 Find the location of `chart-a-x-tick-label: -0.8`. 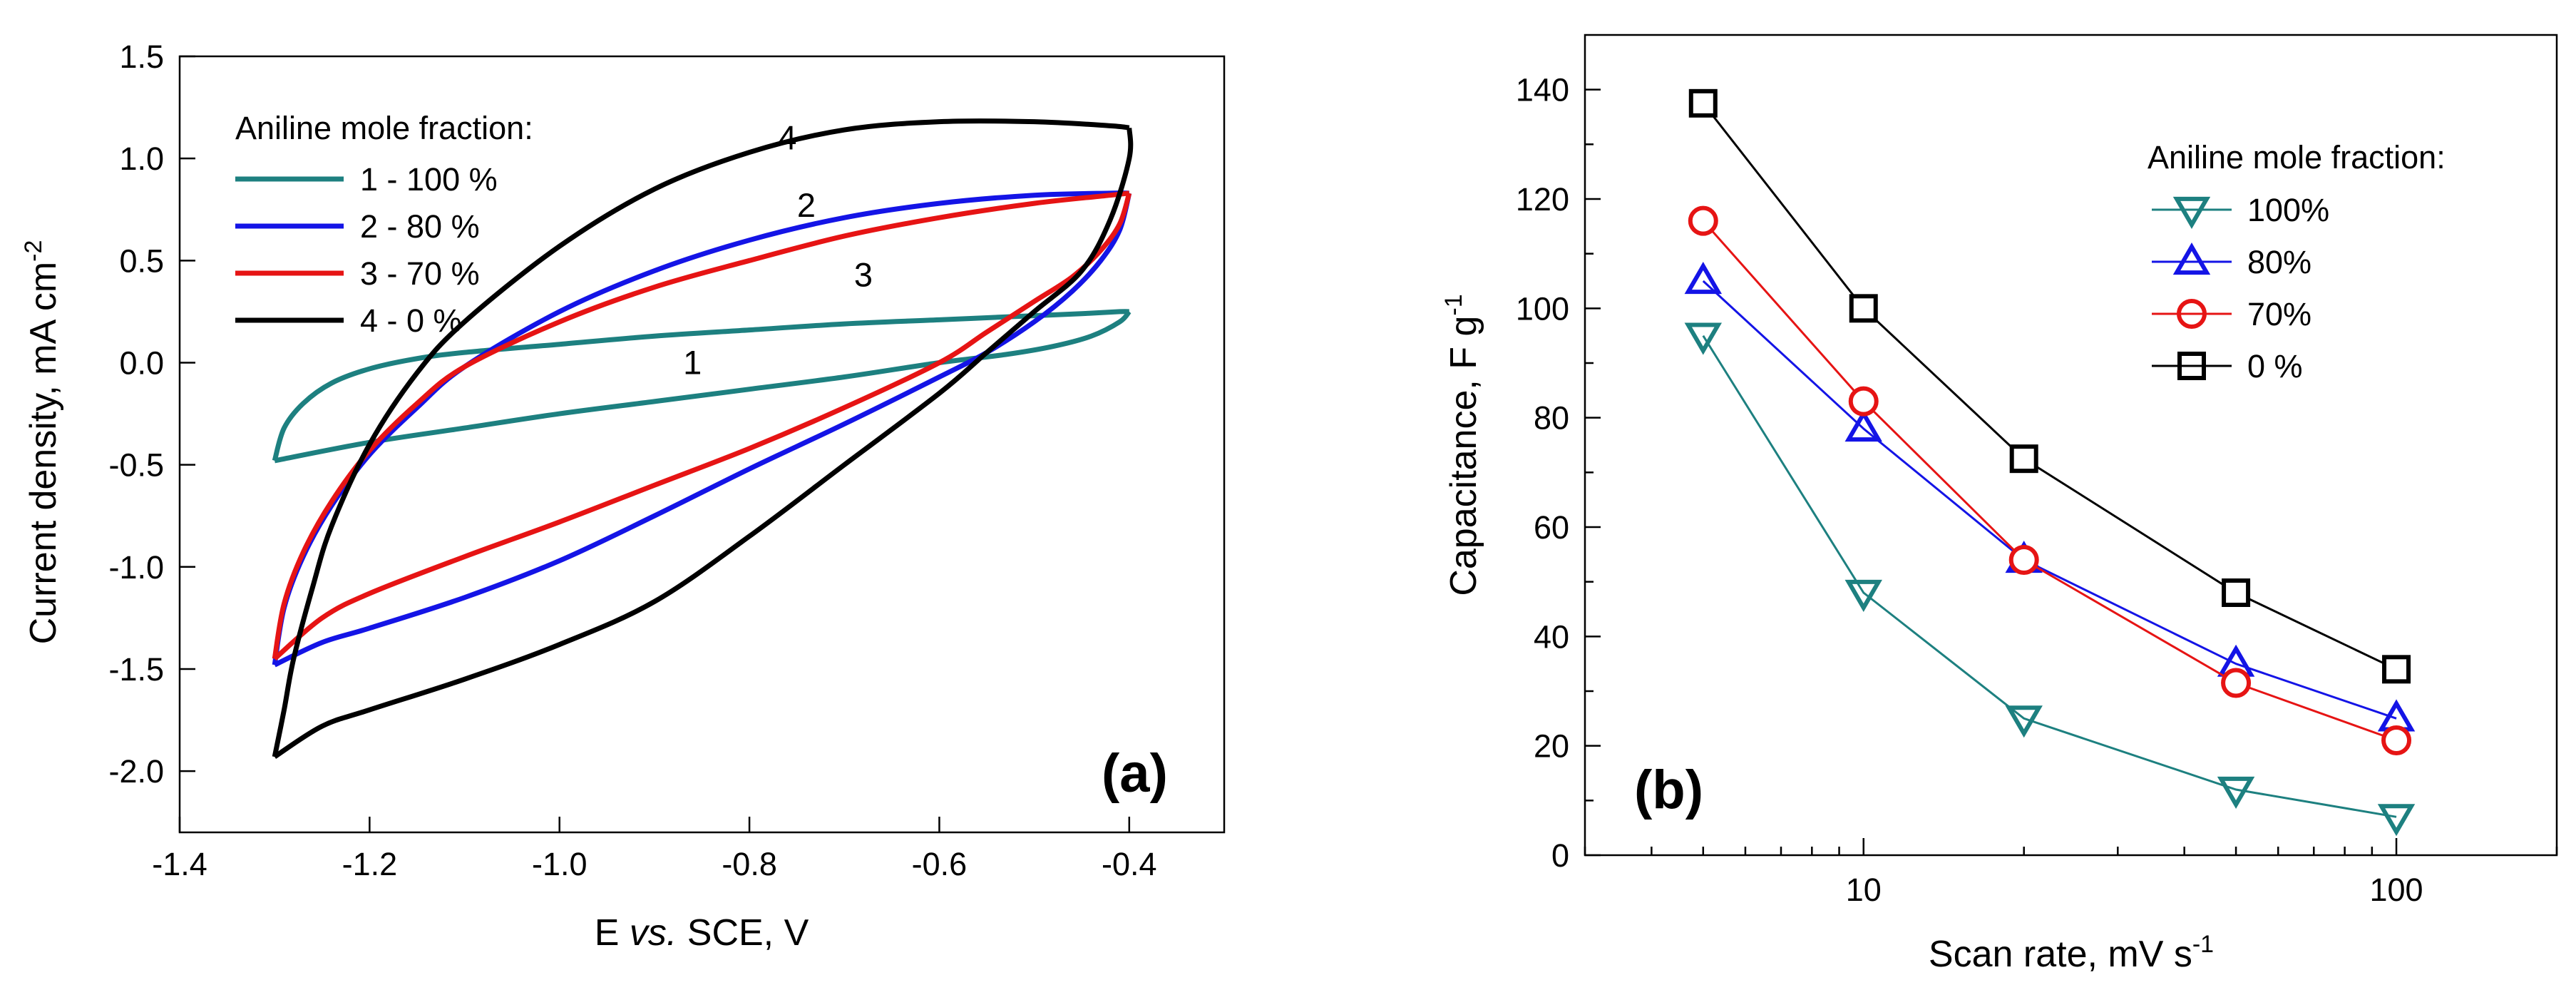

chart-a-x-tick-label: -0.8 is located at coordinates (749, 864).